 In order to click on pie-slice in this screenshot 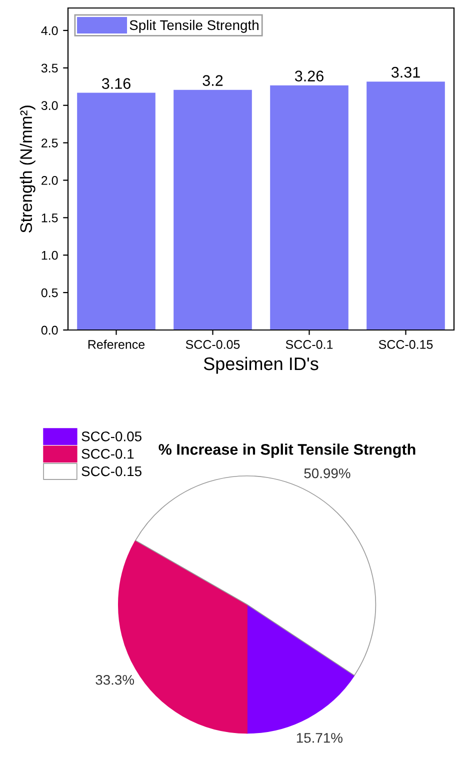, I will do `click(300, 669)`.